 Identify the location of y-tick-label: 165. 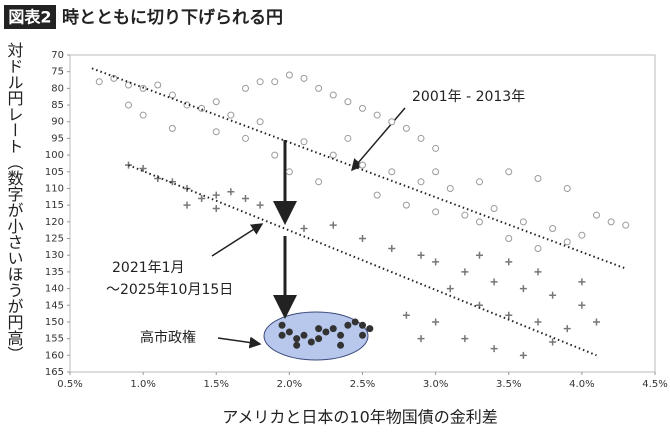
(54, 372).